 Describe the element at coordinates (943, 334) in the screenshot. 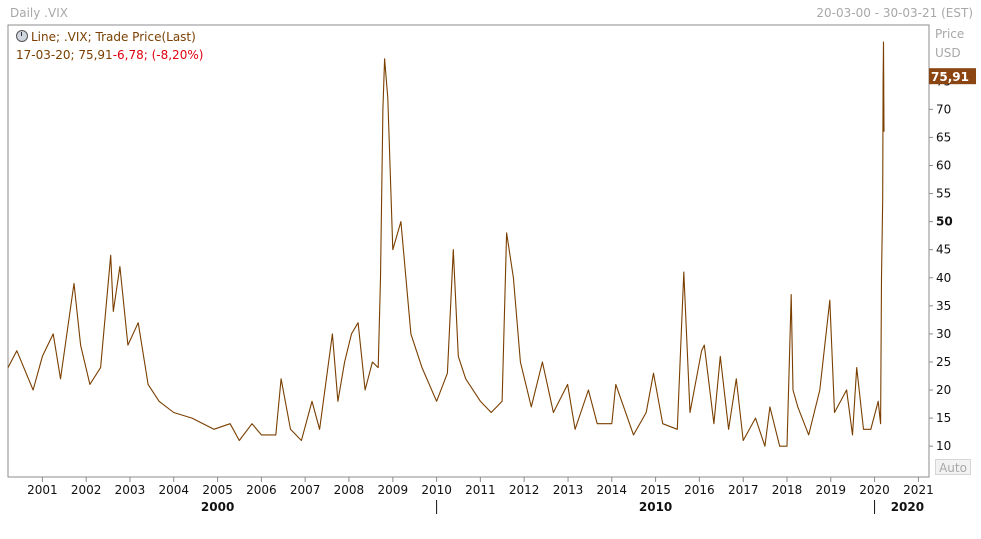

I see `y-tick-label: 30` at that location.